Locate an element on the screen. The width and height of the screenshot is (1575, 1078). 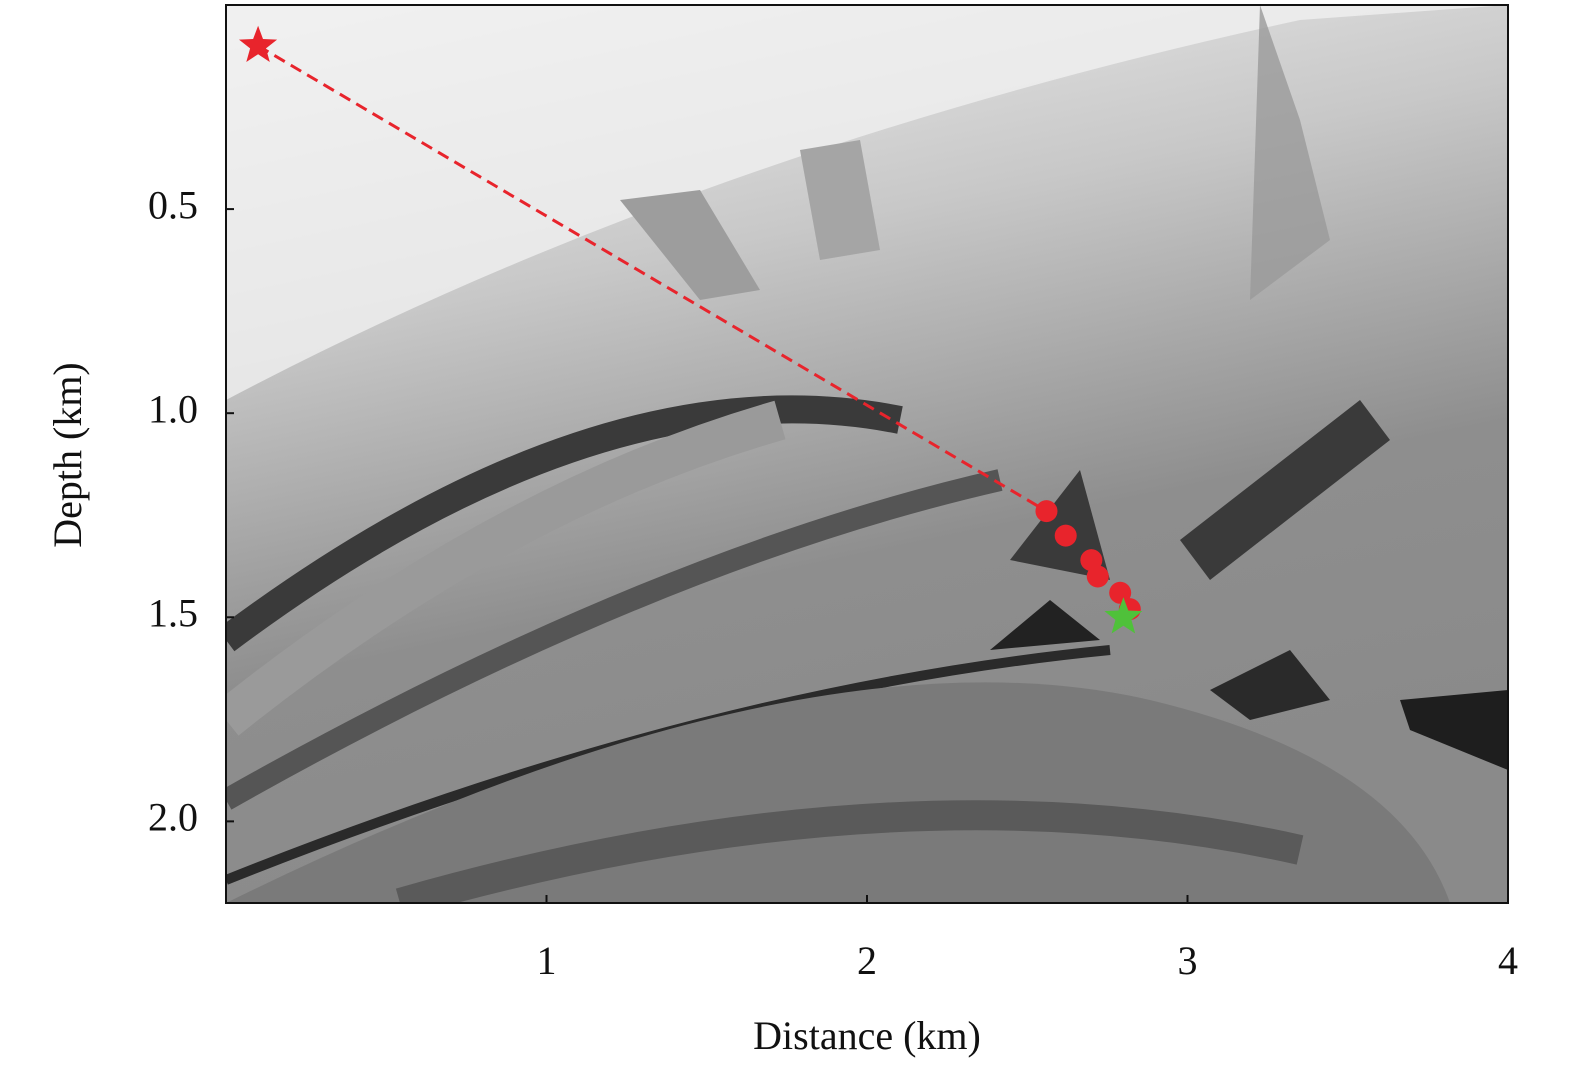
y-tick-label: 1.0 is located at coordinates (173, 408).